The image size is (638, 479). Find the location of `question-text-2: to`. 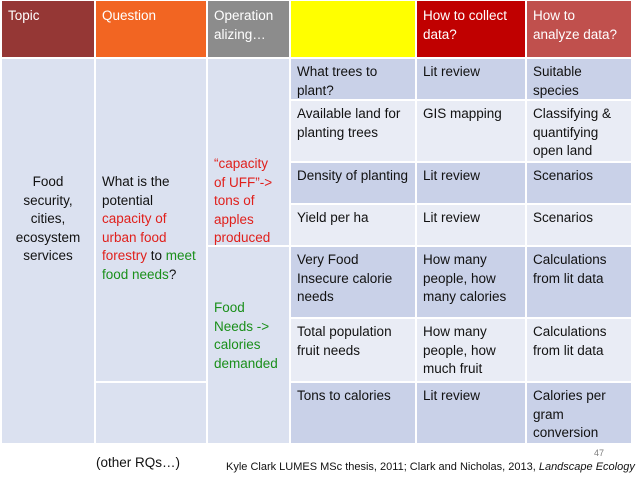

question-text-2: to is located at coordinates (156, 255).